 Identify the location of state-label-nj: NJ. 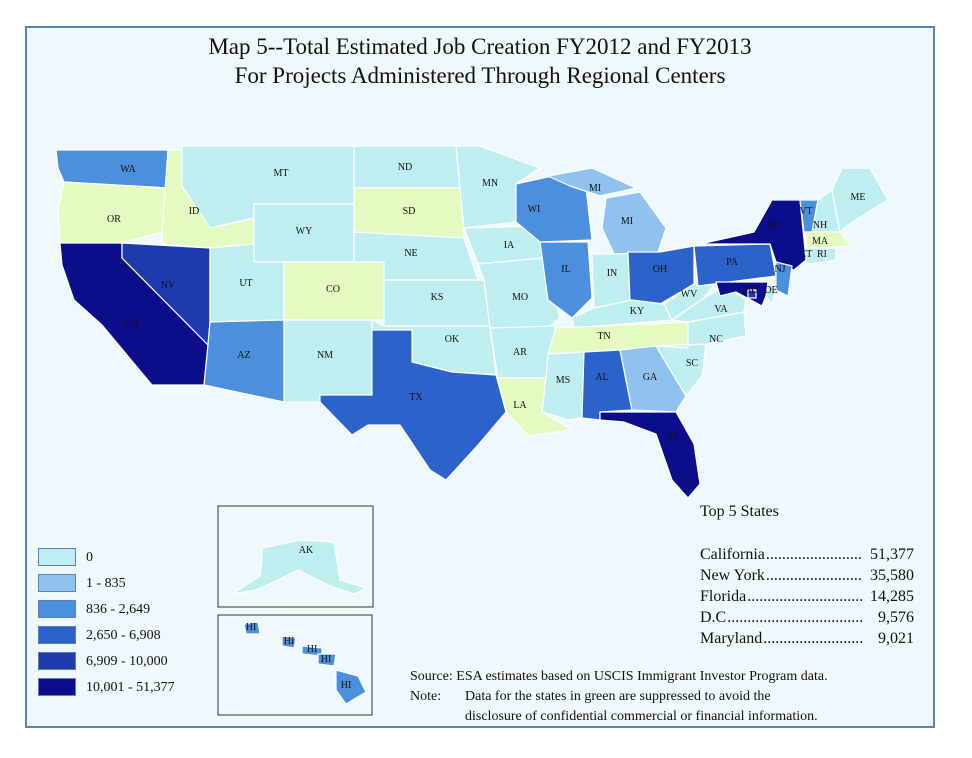
(779, 269).